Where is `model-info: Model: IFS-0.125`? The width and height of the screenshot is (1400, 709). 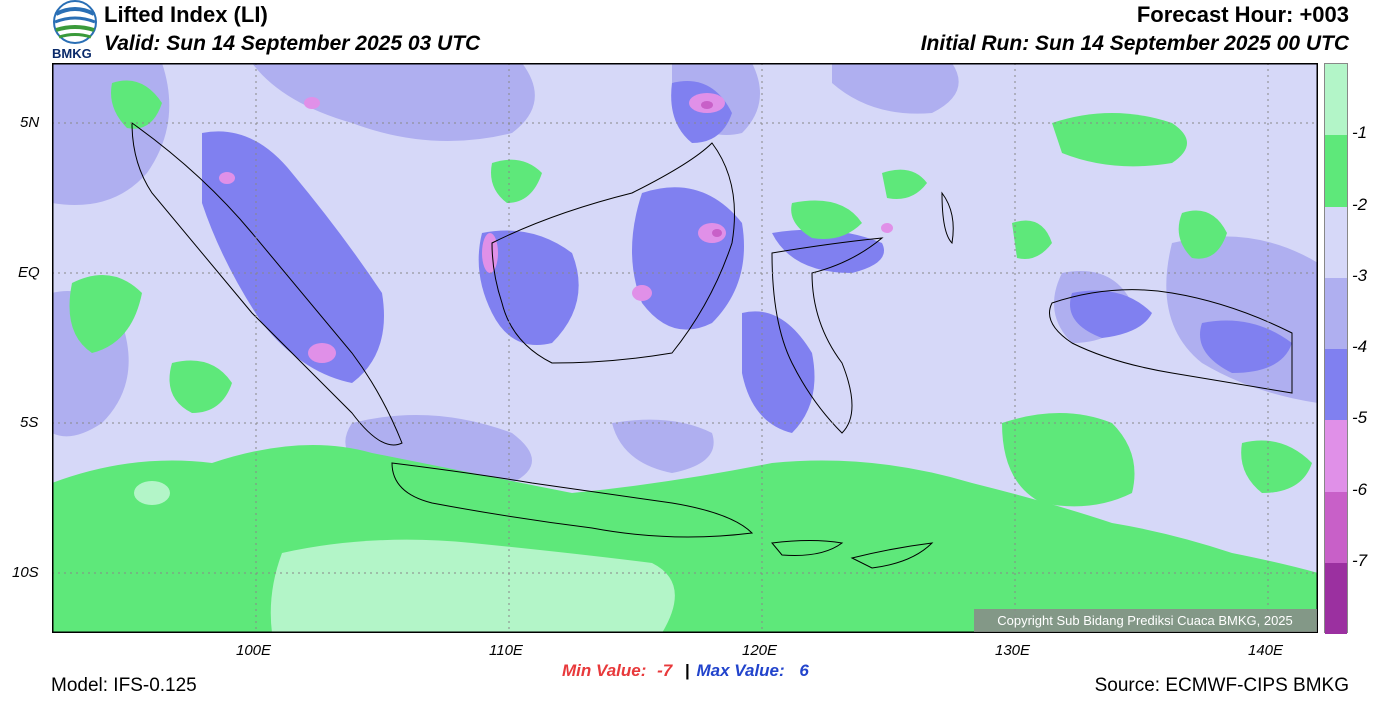 model-info: Model: IFS-0.125 is located at coordinates (124, 685).